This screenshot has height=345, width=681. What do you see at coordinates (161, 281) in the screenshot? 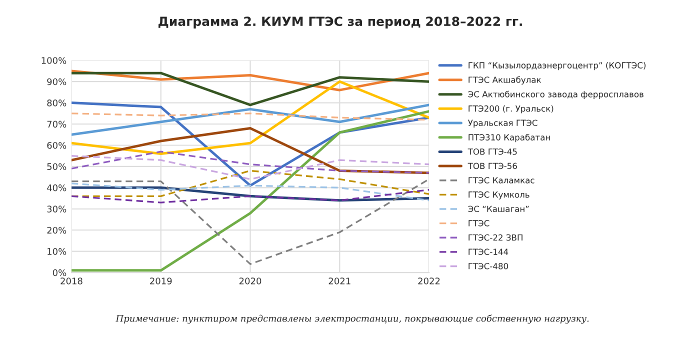
I see `x-tick-label: 2019` at bounding box center [161, 281].